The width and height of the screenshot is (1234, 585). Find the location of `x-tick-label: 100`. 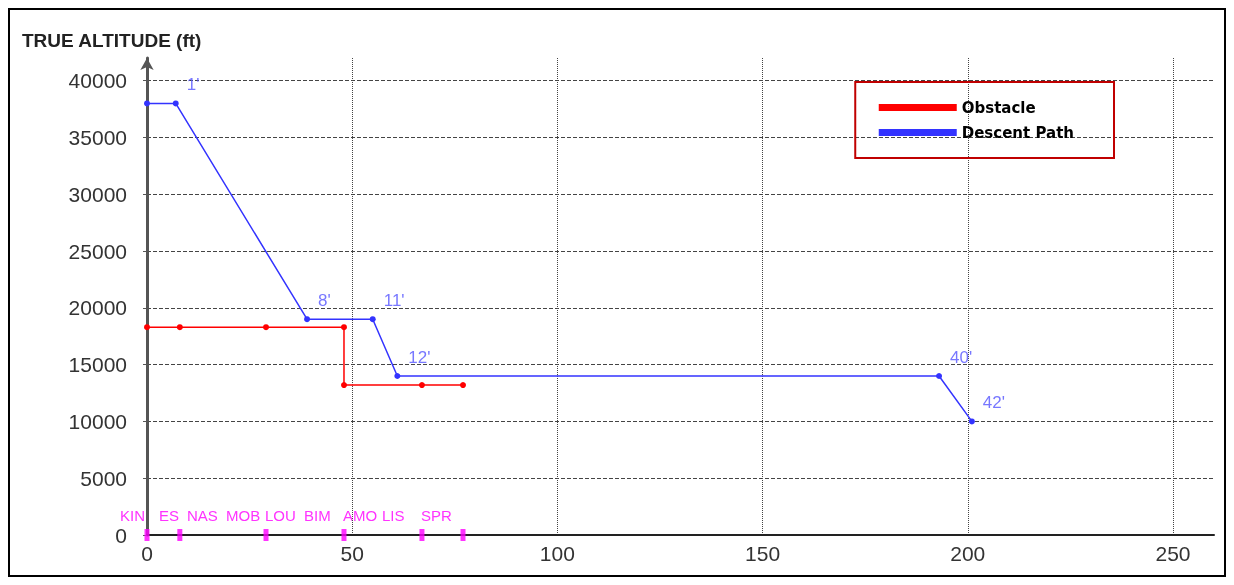

x-tick-label: 100 is located at coordinates (557, 553).